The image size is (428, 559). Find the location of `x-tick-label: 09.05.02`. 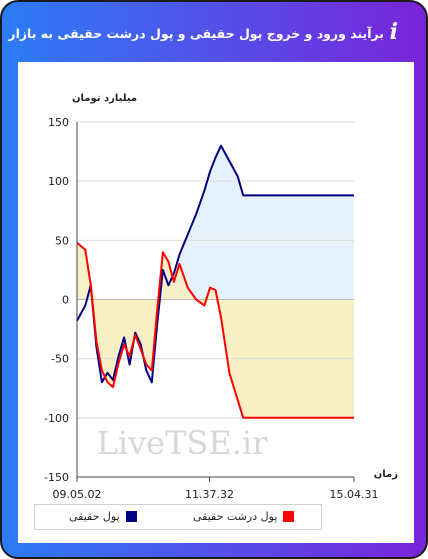

x-tick-label: 09.05.02 is located at coordinates (77, 494).